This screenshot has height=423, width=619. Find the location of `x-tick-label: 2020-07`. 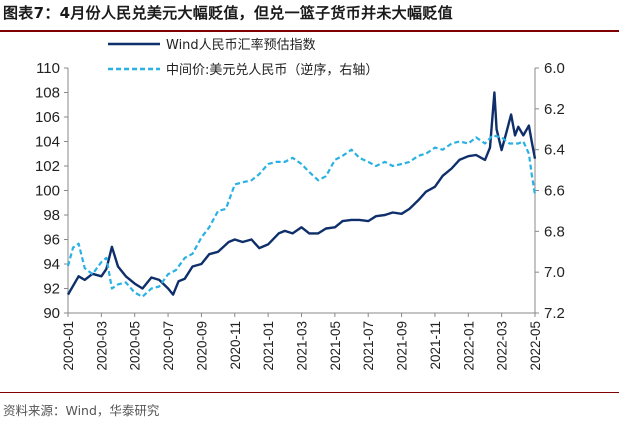

x-tick-label: 2020-07 is located at coordinates (168, 346).